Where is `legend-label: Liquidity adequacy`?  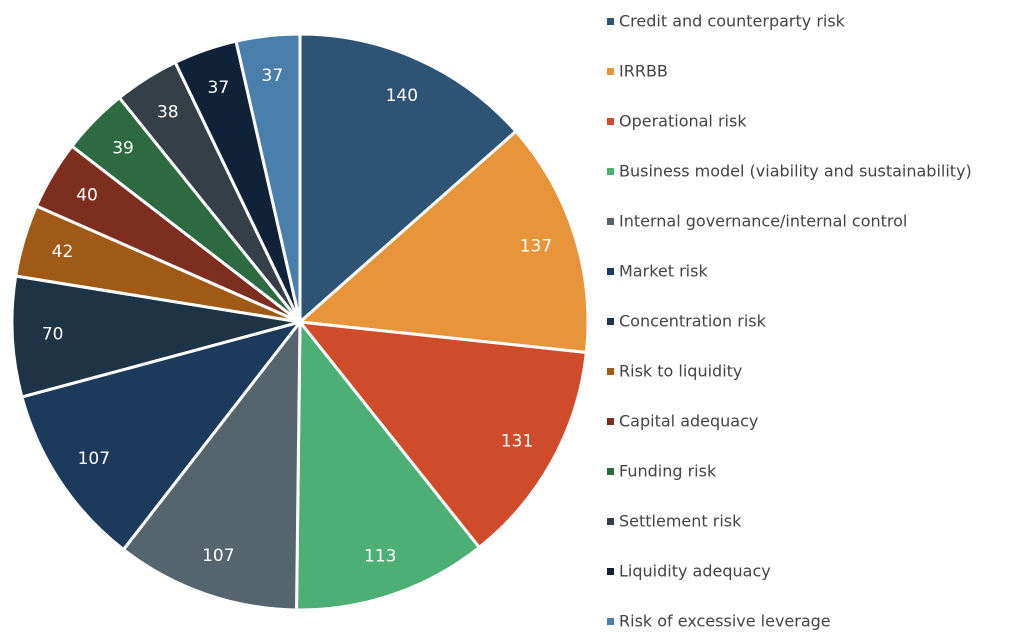
legend-label: Liquidity adequacy is located at coordinates (695, 571).